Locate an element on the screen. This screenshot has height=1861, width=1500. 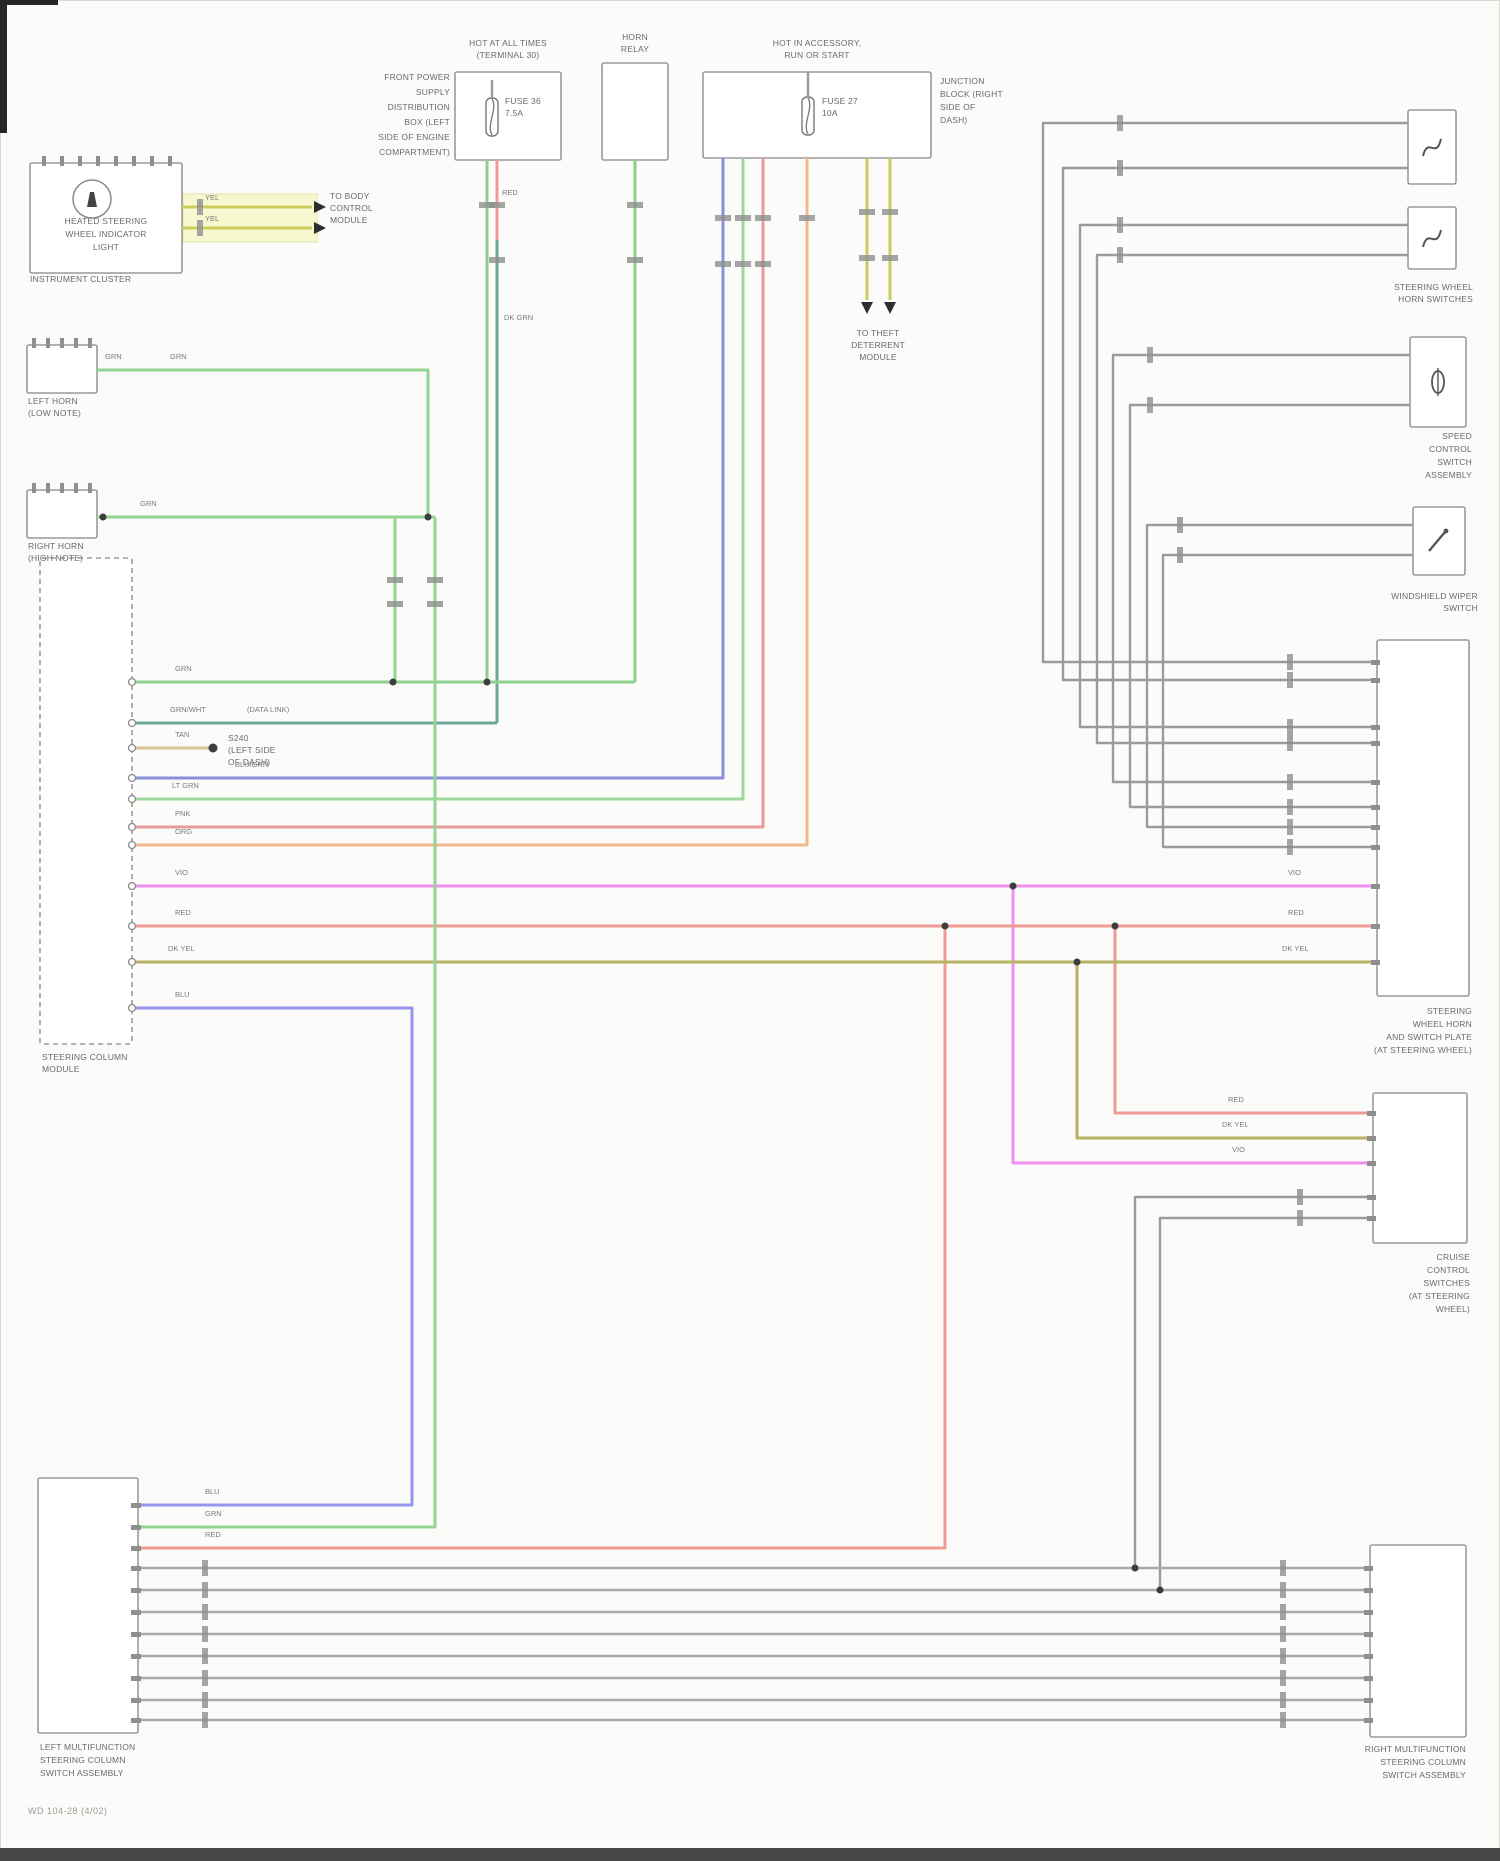
wire-color-chip: BLU is located at coordinates (182, 994).